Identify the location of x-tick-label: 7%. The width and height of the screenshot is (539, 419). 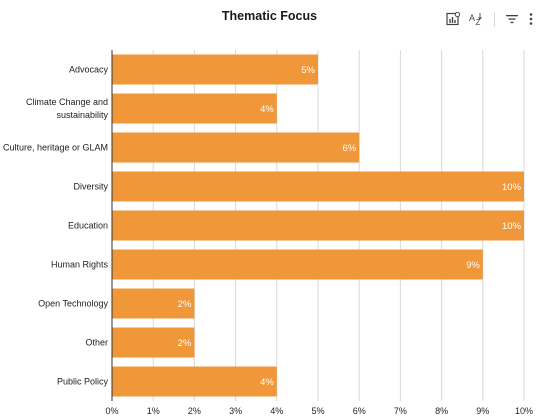
(400, 411).